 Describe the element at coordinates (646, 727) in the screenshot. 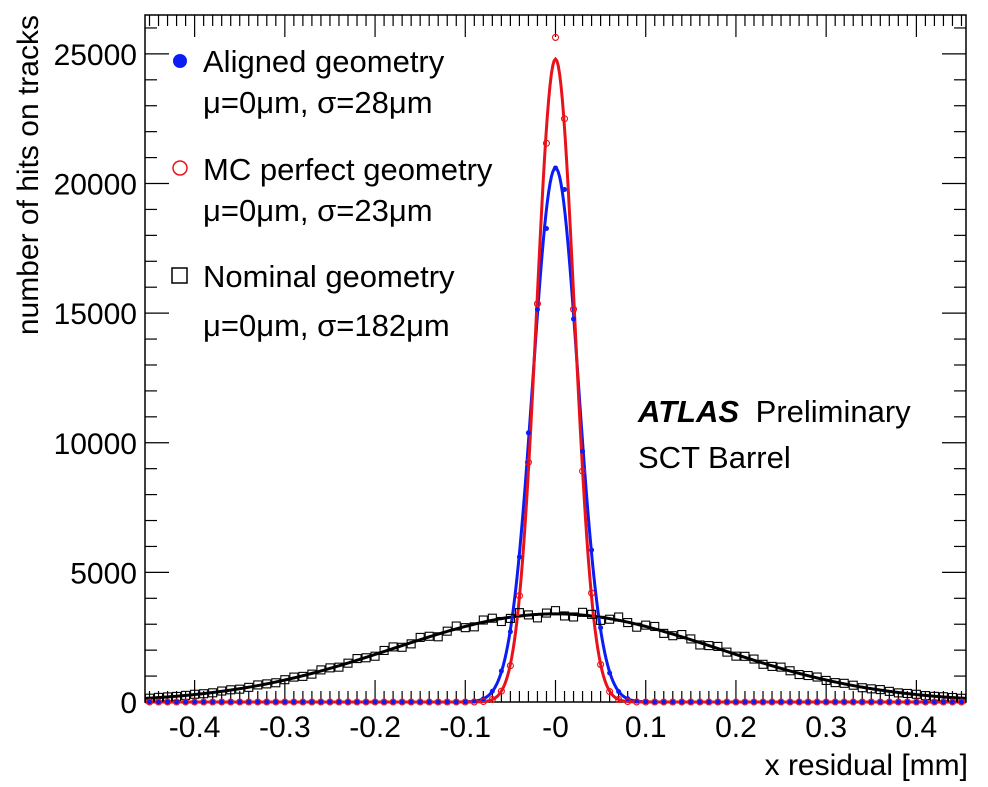

I see `x-tick-label: 0.1` at that location.